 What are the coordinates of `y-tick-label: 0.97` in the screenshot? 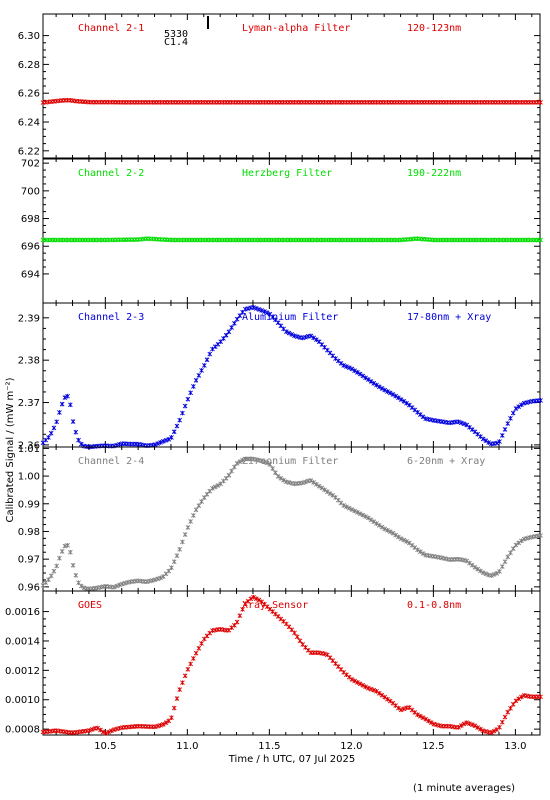 It's located at (29, 560).